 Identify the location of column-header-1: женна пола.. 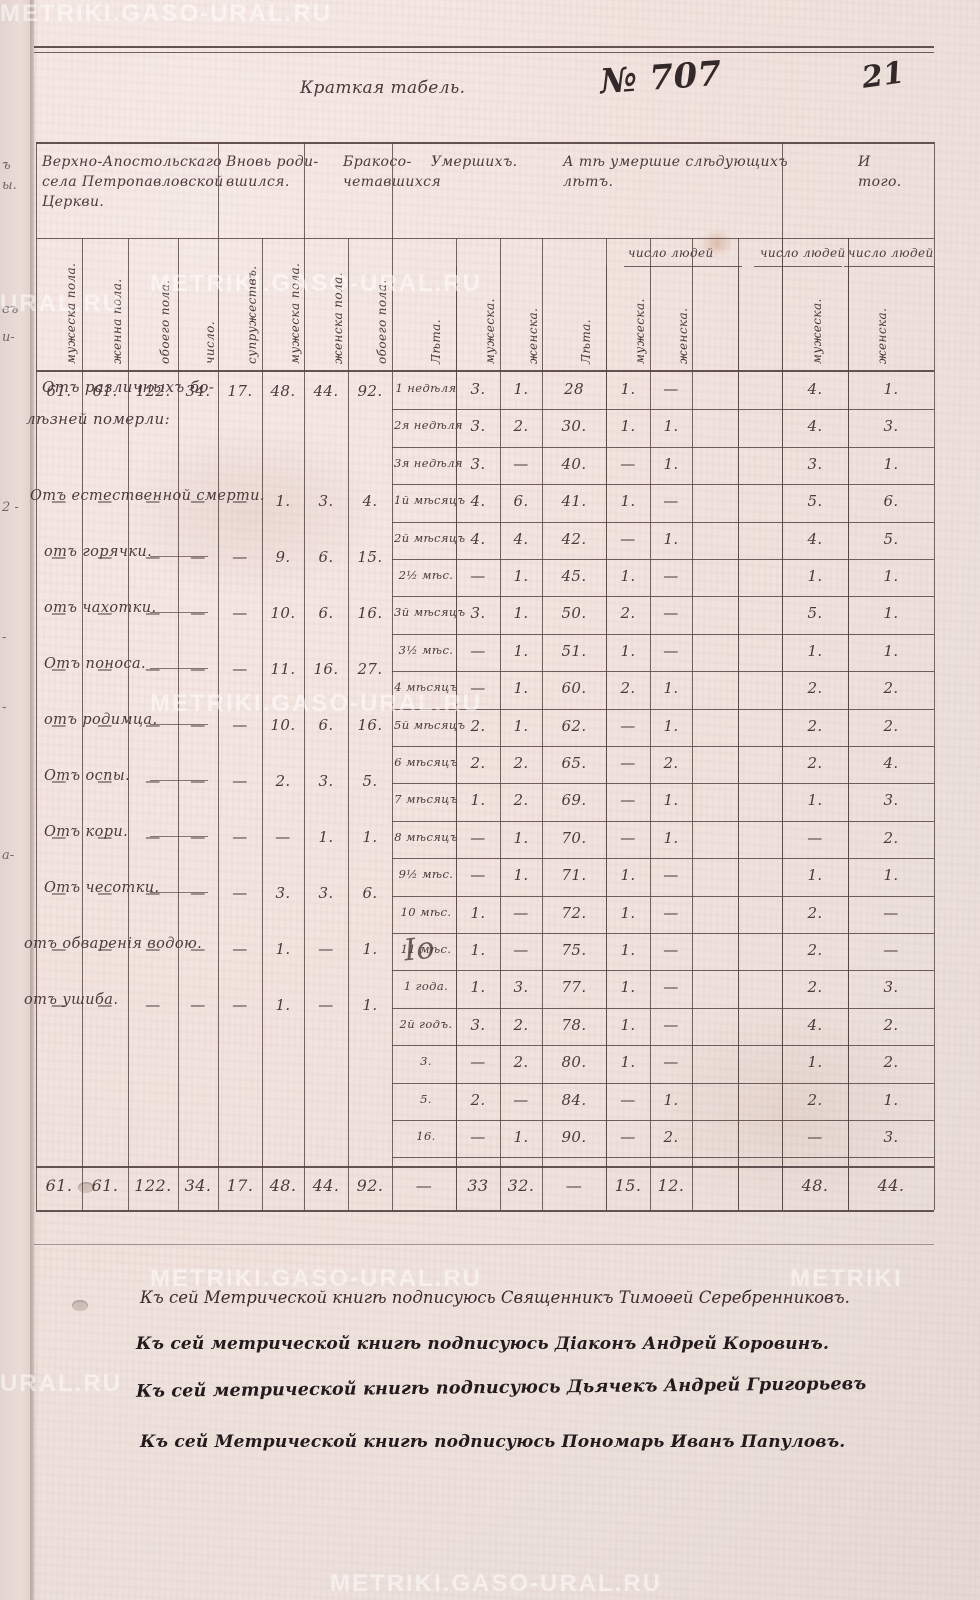
(117, 321).